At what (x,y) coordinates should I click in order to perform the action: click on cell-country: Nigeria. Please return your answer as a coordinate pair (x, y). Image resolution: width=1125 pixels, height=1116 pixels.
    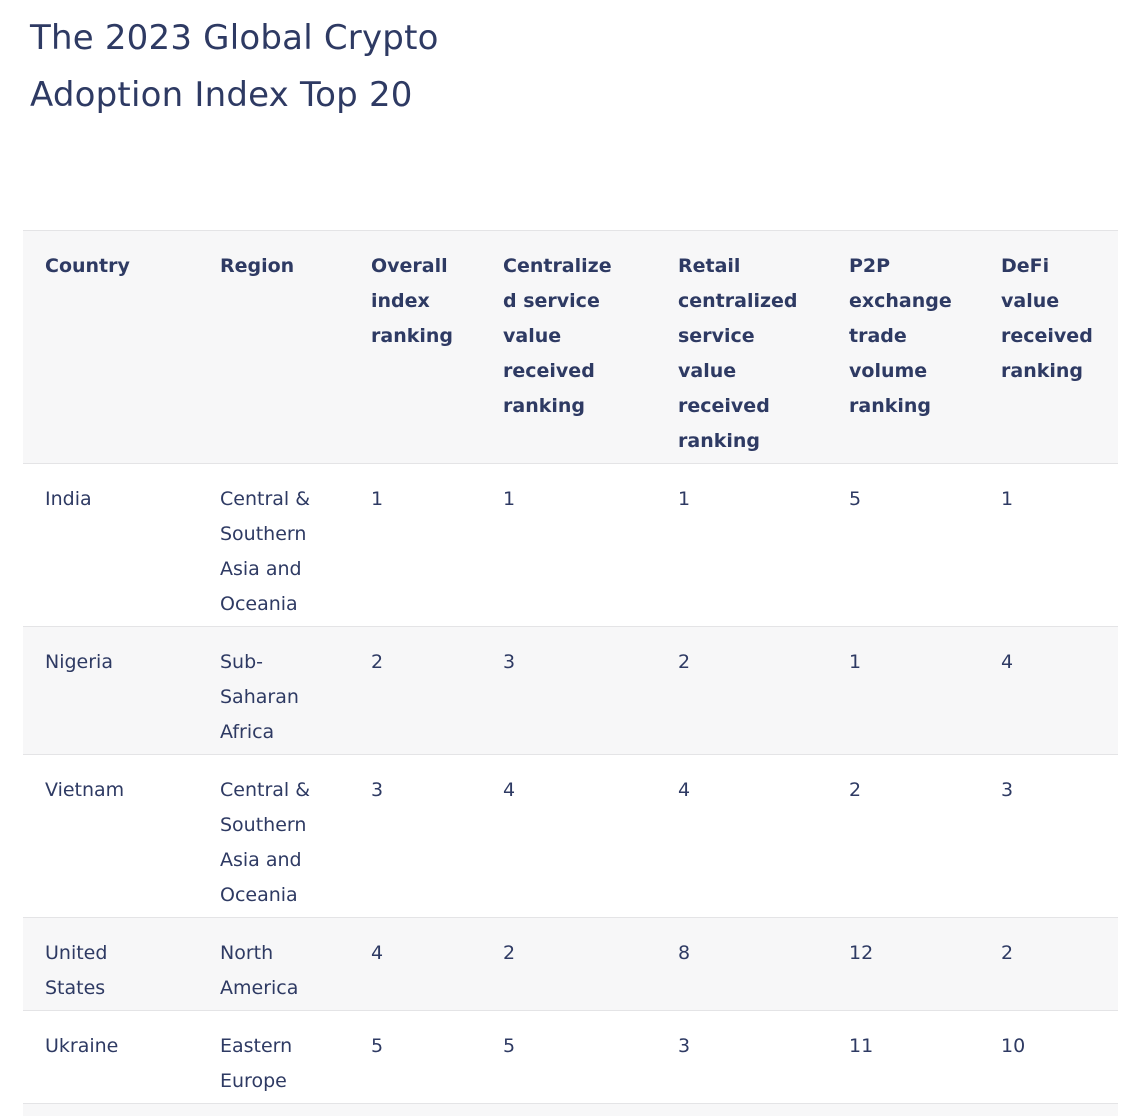
    Looking at the image, I should click on (79, 662).